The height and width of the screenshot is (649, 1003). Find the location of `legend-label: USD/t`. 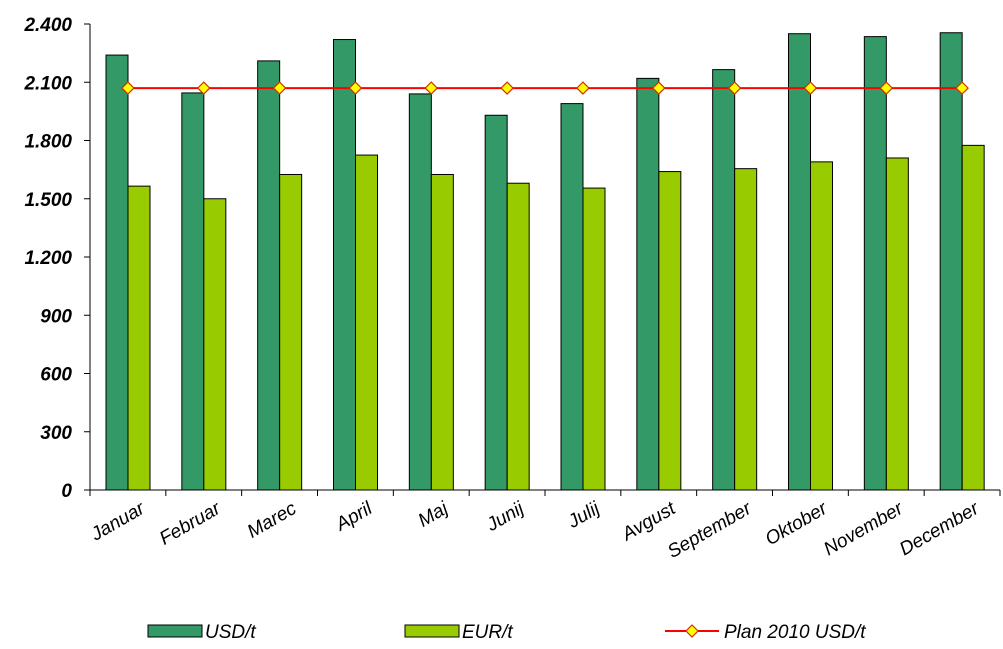

legend-label: USD/t is located at coordinates (230, 632).